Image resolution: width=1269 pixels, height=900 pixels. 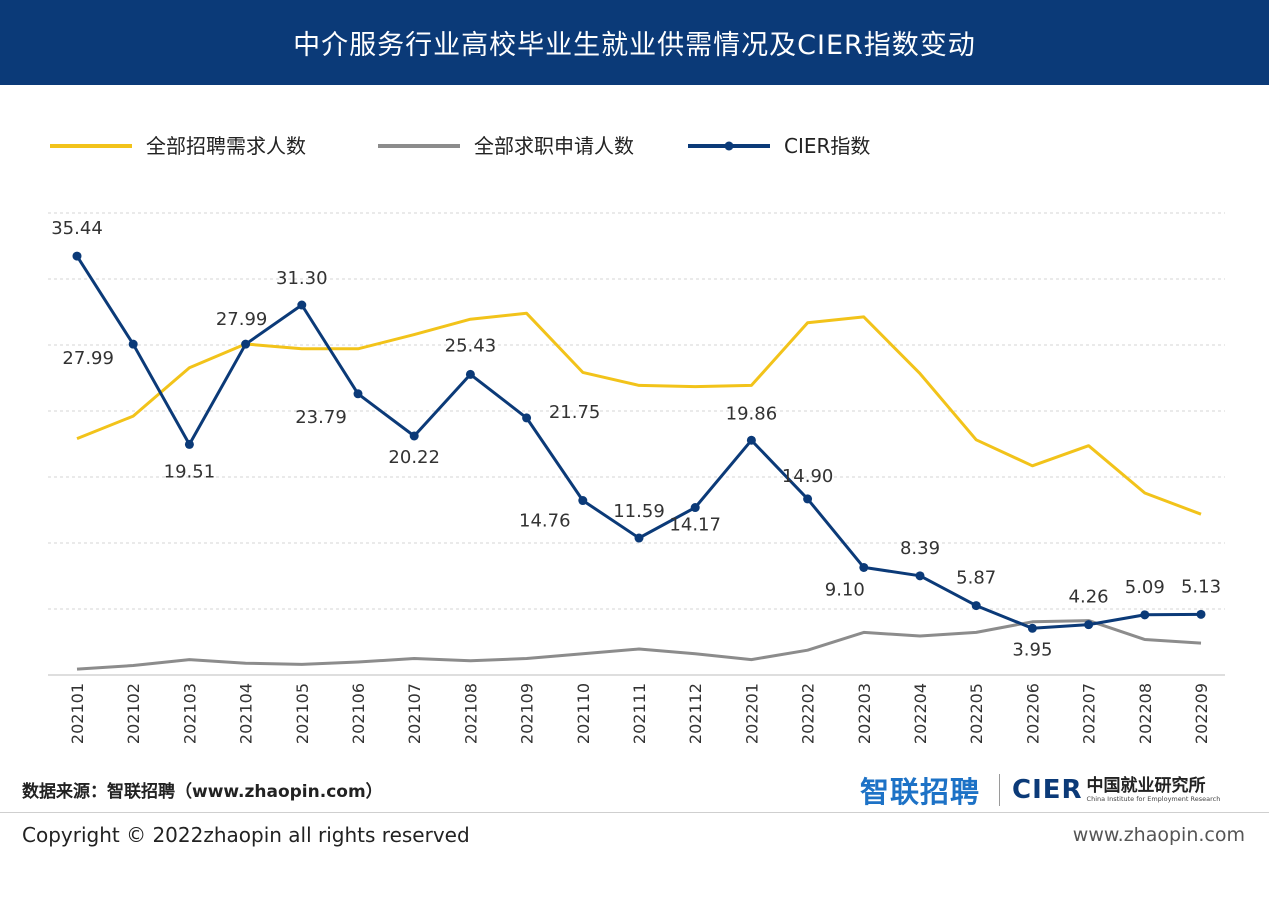 I want to click on x-tick-202110: 202110, so click(x=583, y=713).